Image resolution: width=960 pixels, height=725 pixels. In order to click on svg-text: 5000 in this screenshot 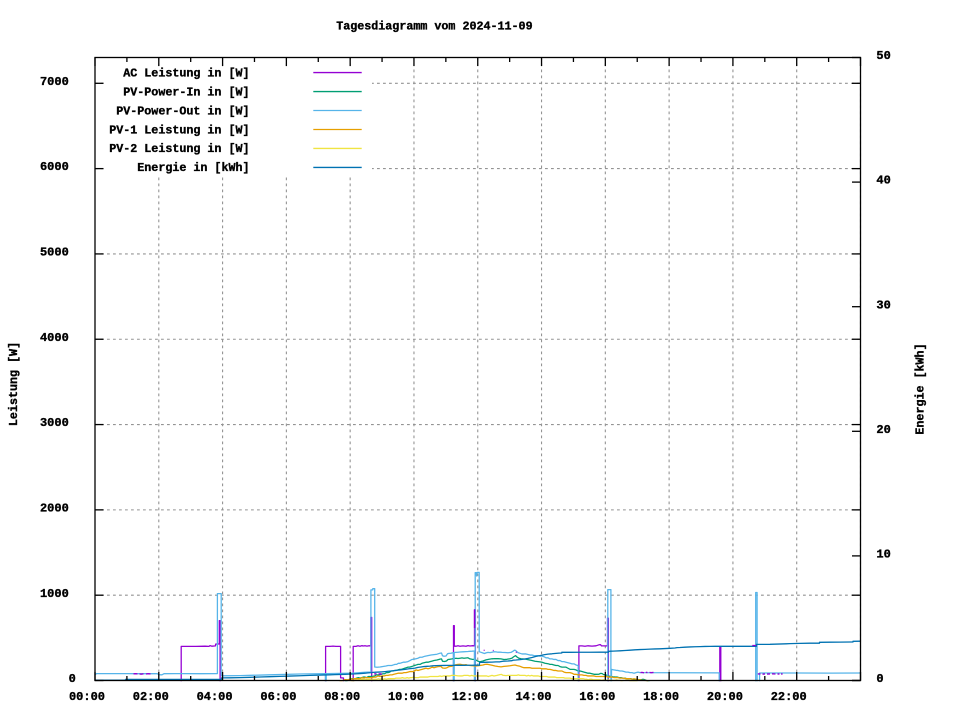, I will do `click(54, 253)`.